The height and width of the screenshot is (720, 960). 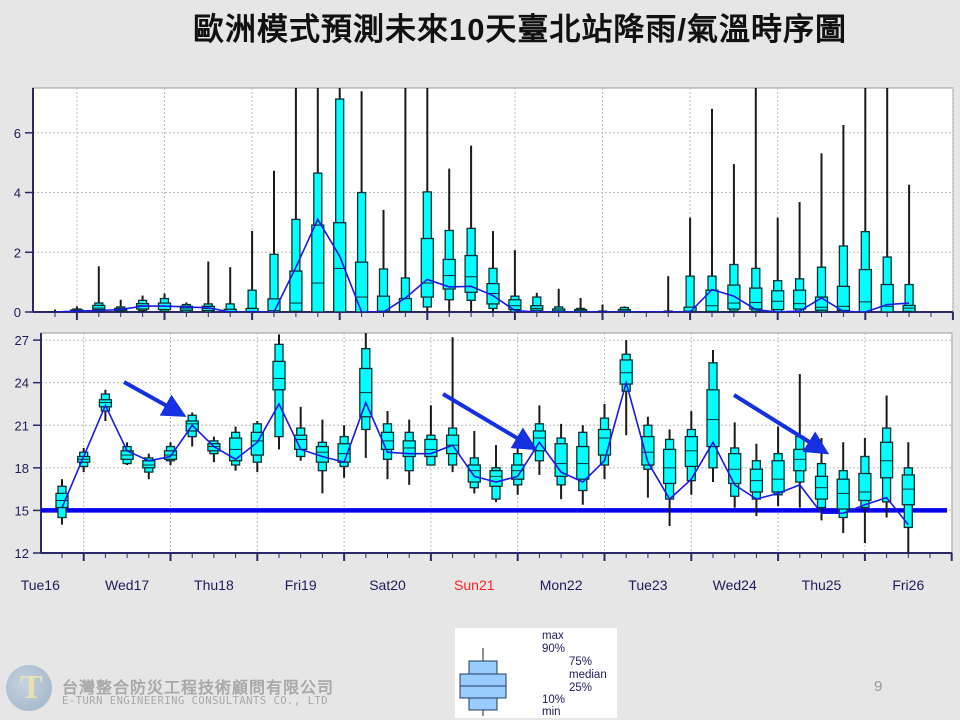 What do you see at coordinates (581, 662) in the screenshot?
I see `legend-p75: 75%` at bounding box center [581, 662].